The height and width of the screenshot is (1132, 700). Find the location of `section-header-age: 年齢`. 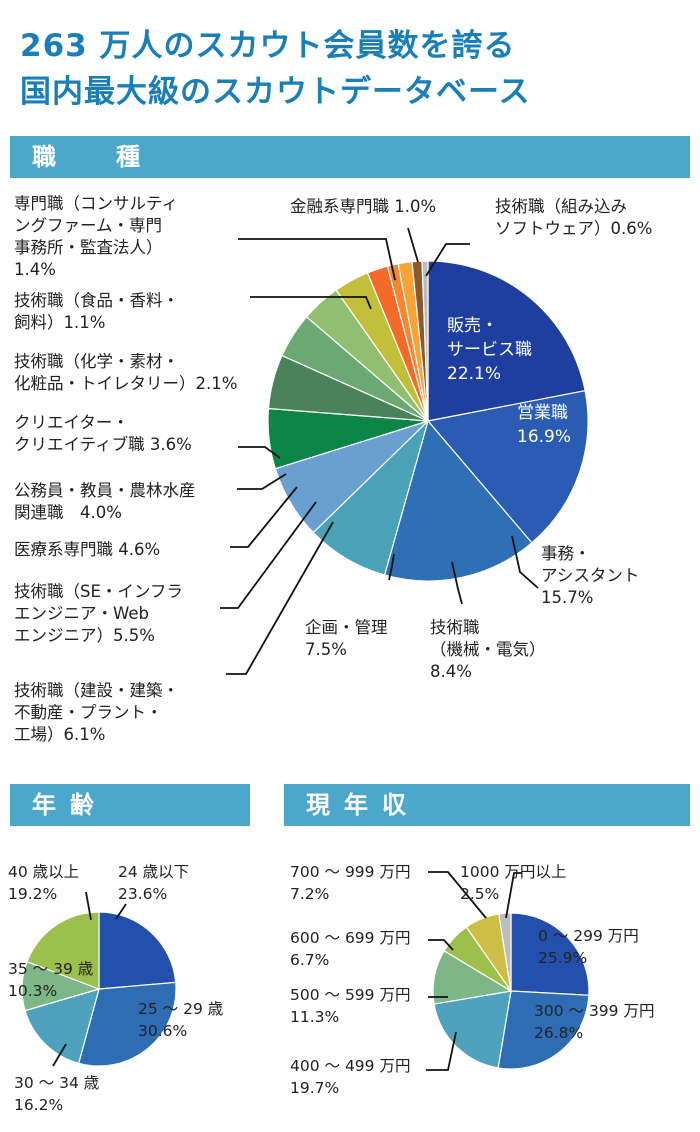

section-header-age: 年齢 is located at coordinates (130, 805).